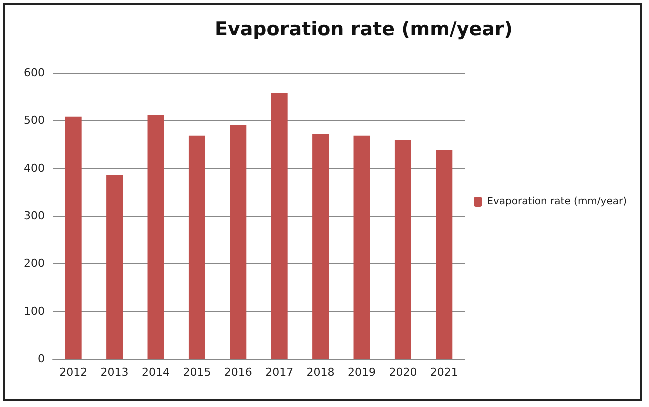 The image size is (649, 407). Describe the element at coordinates (280, 372) in the screenshot. I see `x-tick-label: 2017` at that location.